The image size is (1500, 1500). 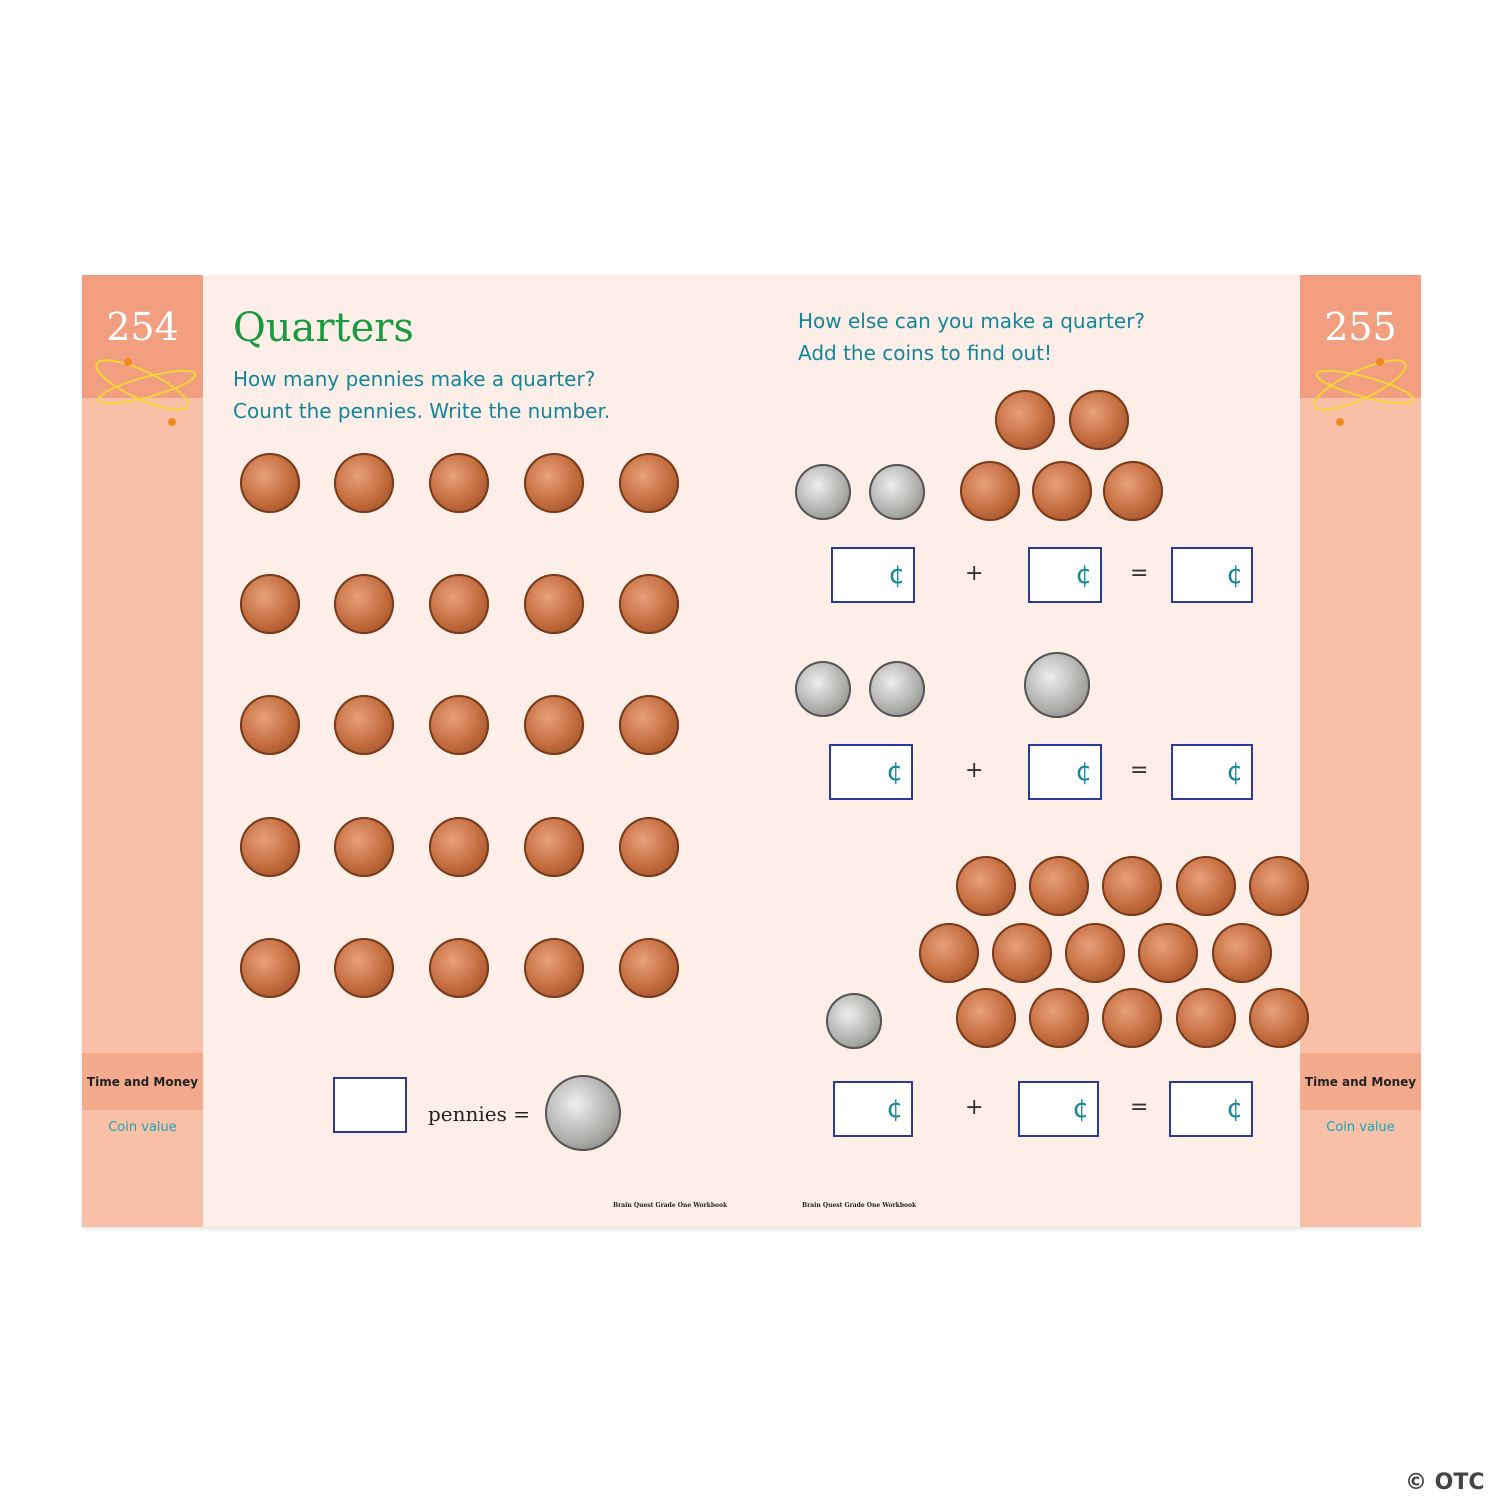 What do you see at coordinates (1360, 751) in the screenshot?
I see `right-side-band: 255 Time and Money Coin value` at bounding box center [1360, 751].